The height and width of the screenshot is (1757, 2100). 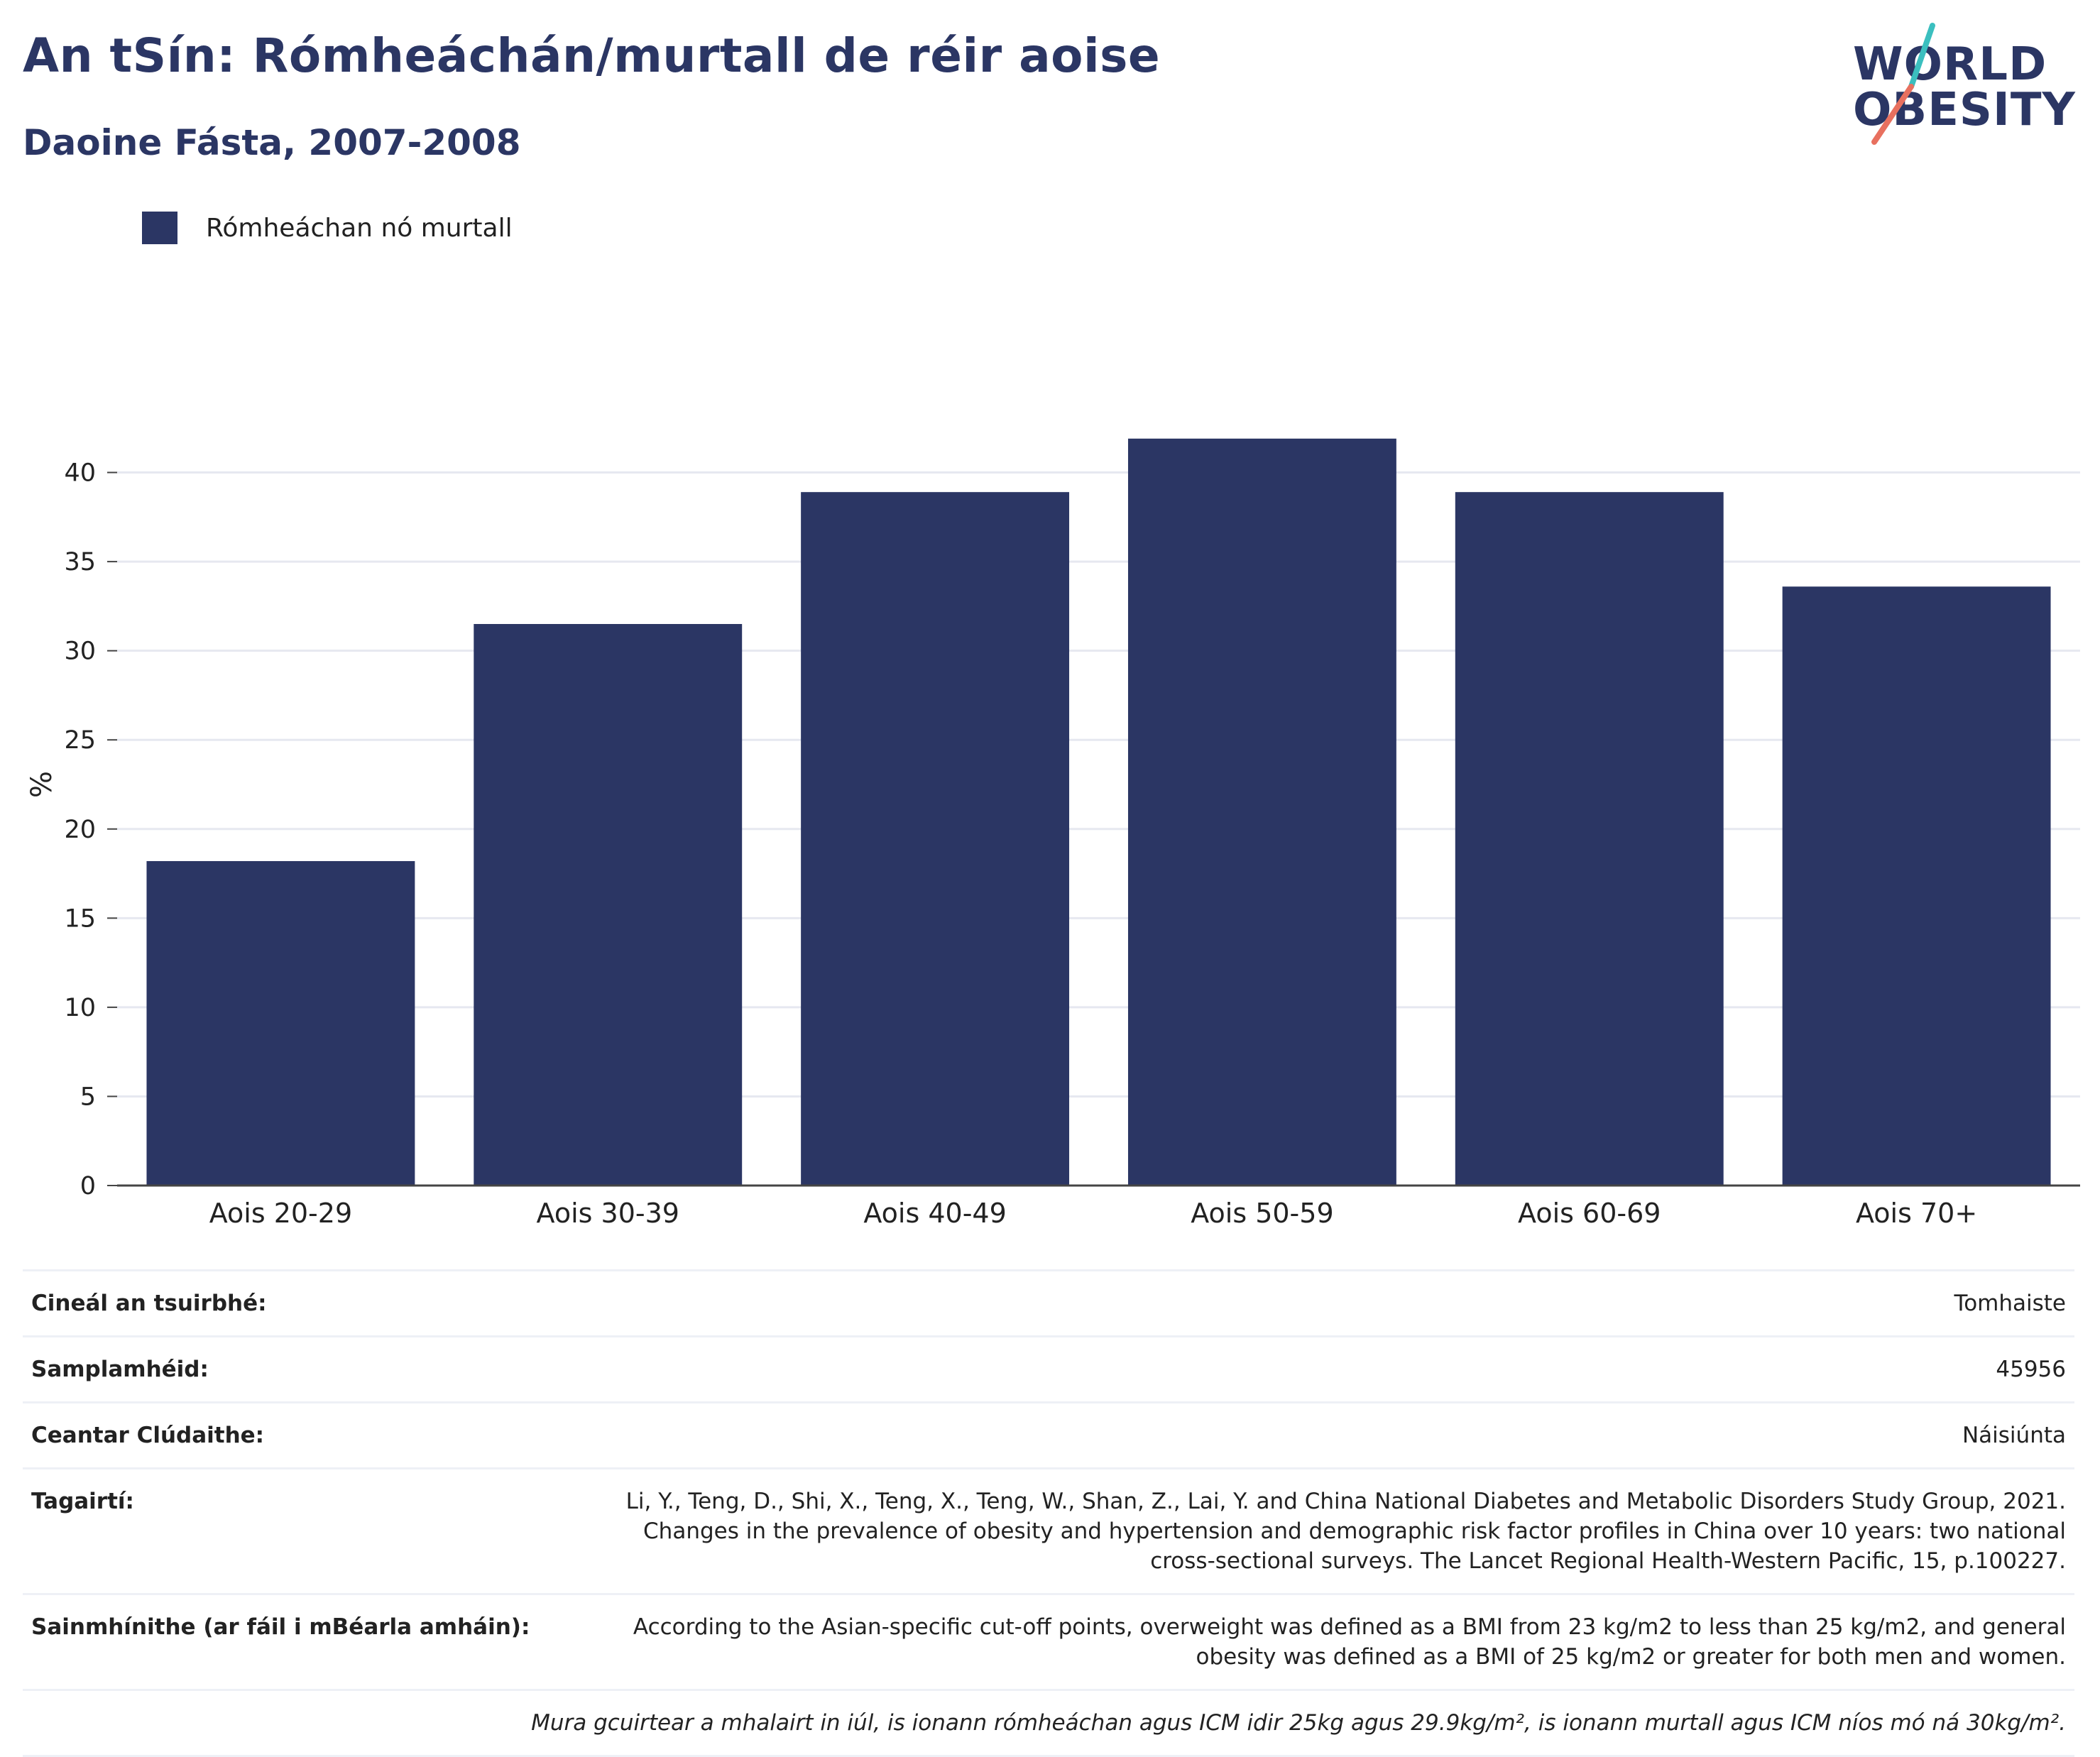 I want to click on metadata-key: Tagairtí:, so click(x=301, y=1531).